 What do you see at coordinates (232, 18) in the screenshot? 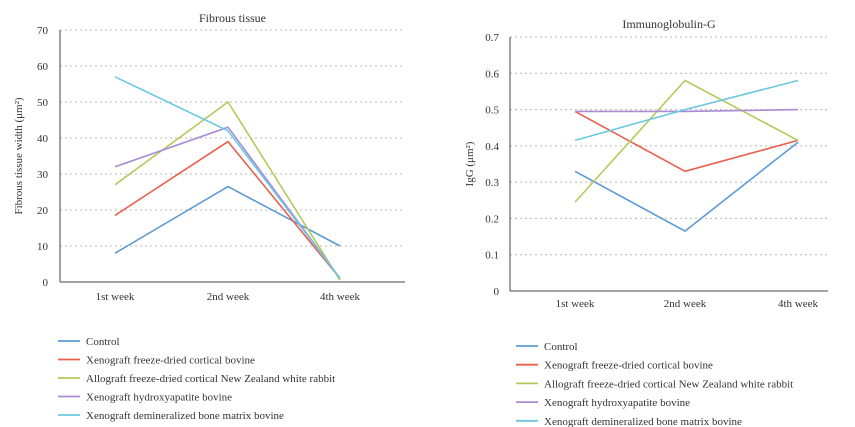
I see `chart-title: Fibrous tissue` at bounding box center [232, 18].